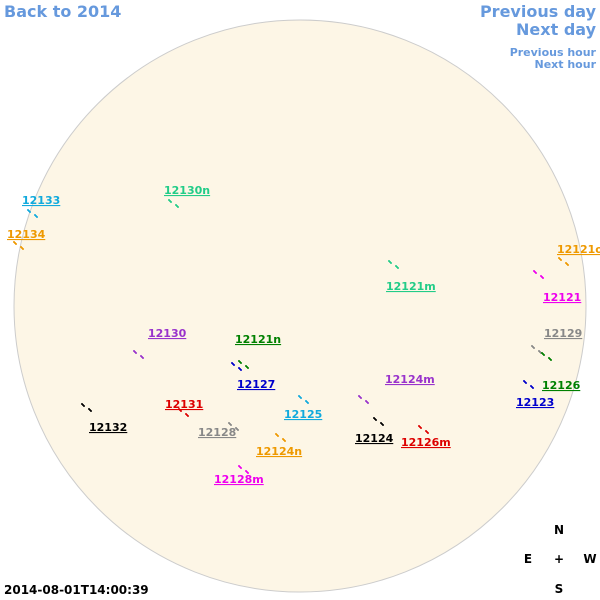  What do you see at coordinates (426, 442) in the screenshot?
I see `region-label: 12126m` at bounding box center [426, 442].